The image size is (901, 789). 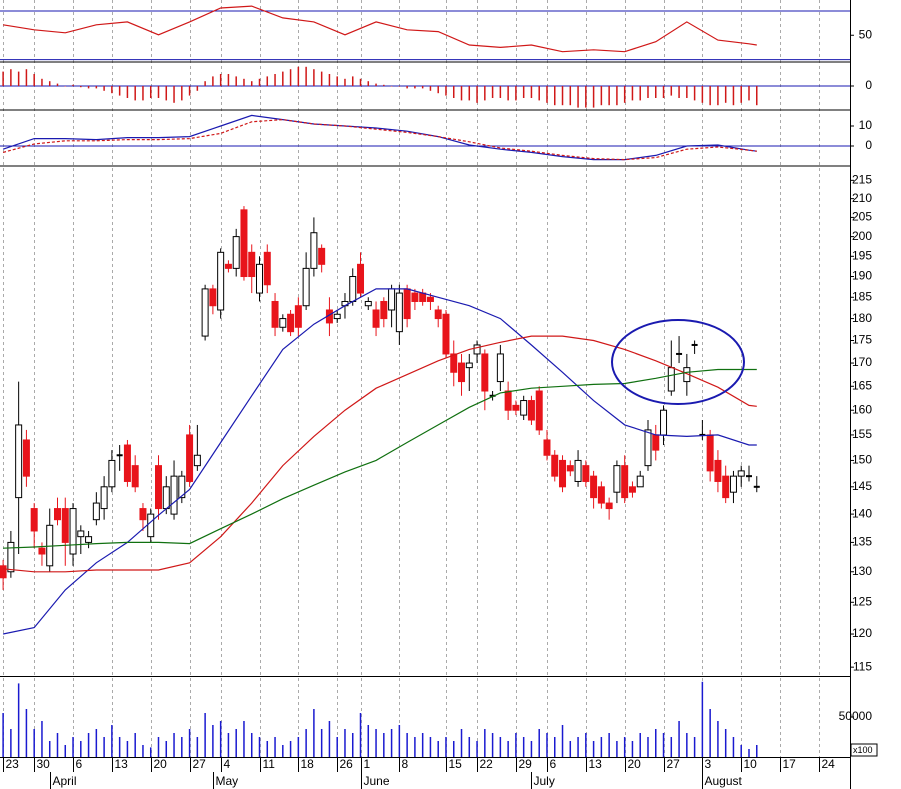 I want to click on x-tick-label: 27, so click(x=674, y=764).